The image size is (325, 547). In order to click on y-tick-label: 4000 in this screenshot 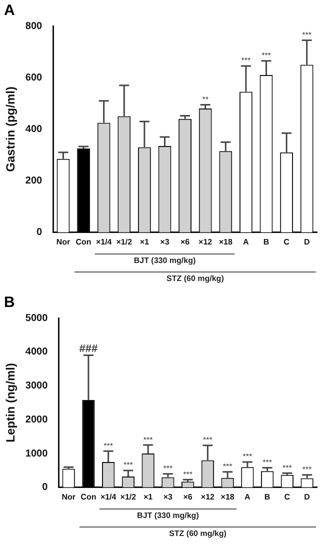, I will do `click(36, 352)`.